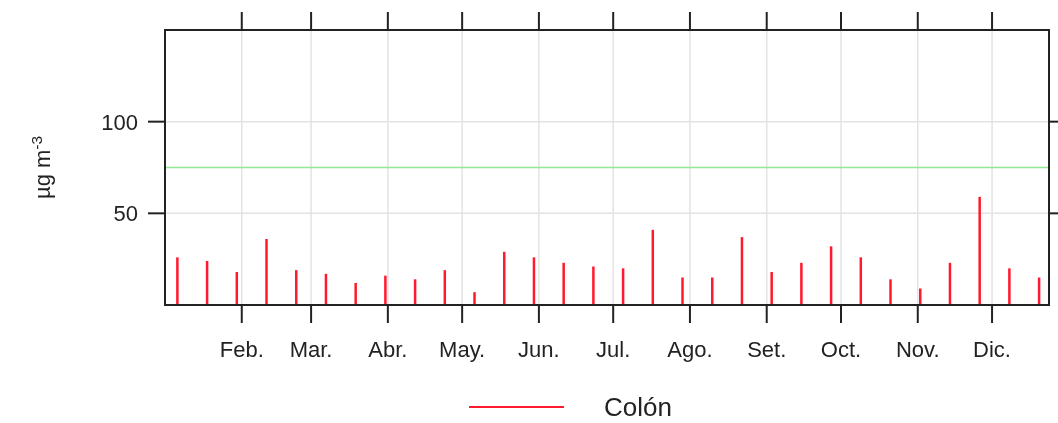 The width and height of the screenshot is (1058, 423). What do you see at coordinates (462, 349) in the screenshot?
I see `x-tick-label: May.` at bounding box center [462, 349].